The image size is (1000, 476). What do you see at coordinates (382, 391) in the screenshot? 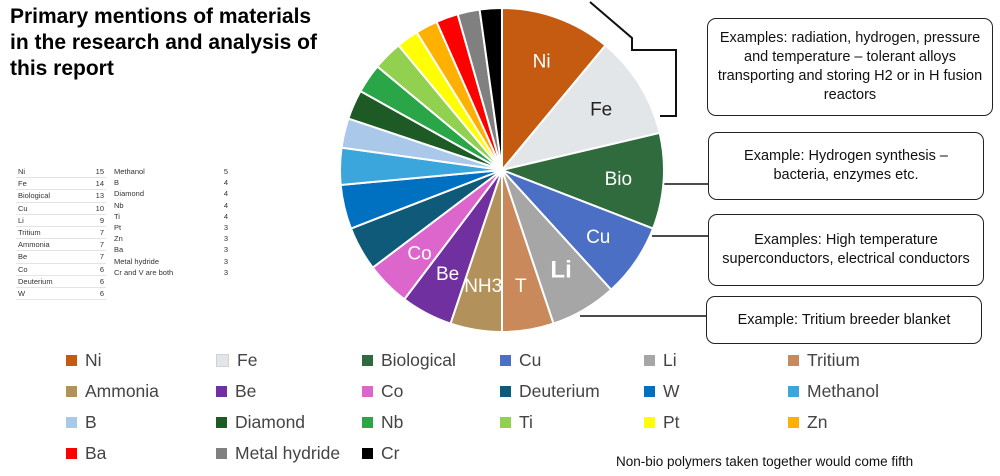
I see `legend-item: Co` at bounding box center [382, 391].